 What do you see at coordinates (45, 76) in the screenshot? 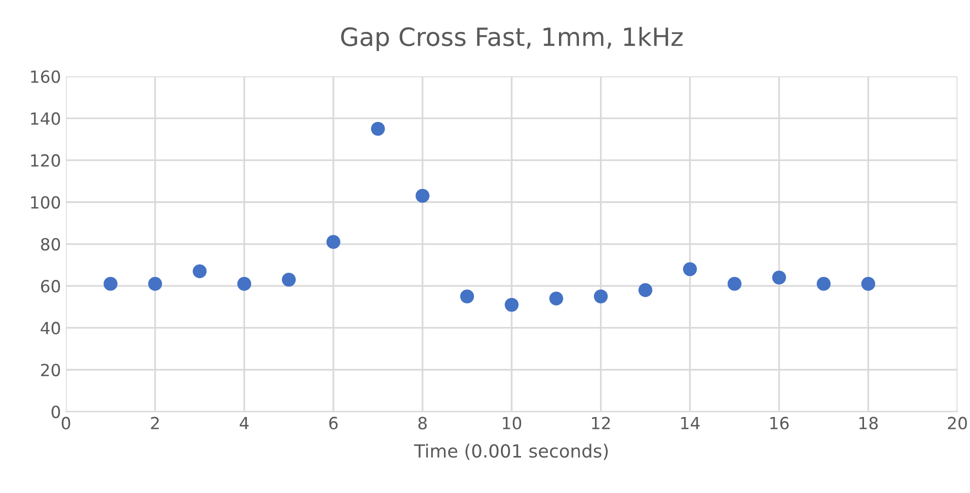
I see `y-tick-label: 160` at bounding box center [45, 76].